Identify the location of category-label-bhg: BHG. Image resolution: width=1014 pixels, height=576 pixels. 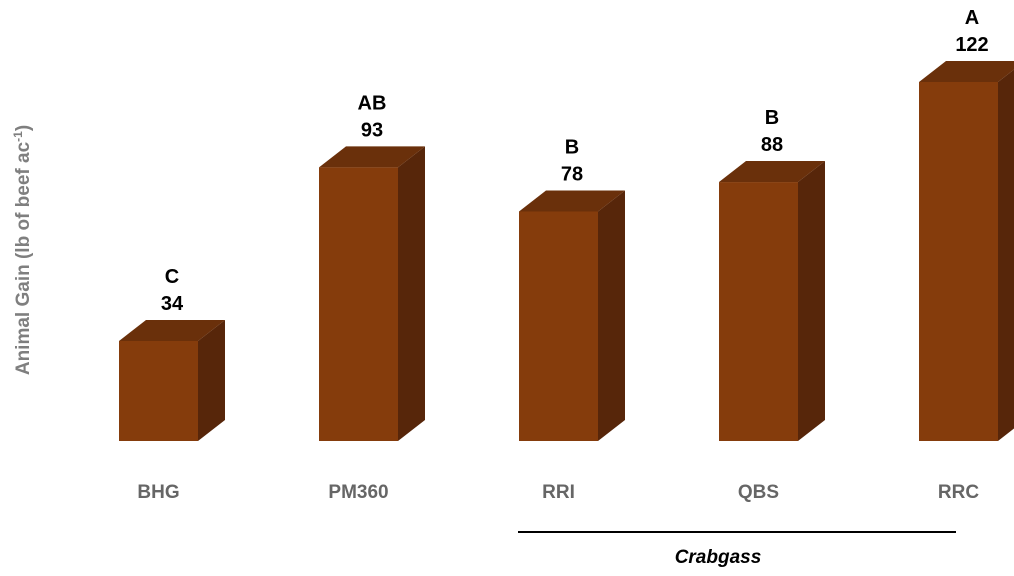
(158, 492).